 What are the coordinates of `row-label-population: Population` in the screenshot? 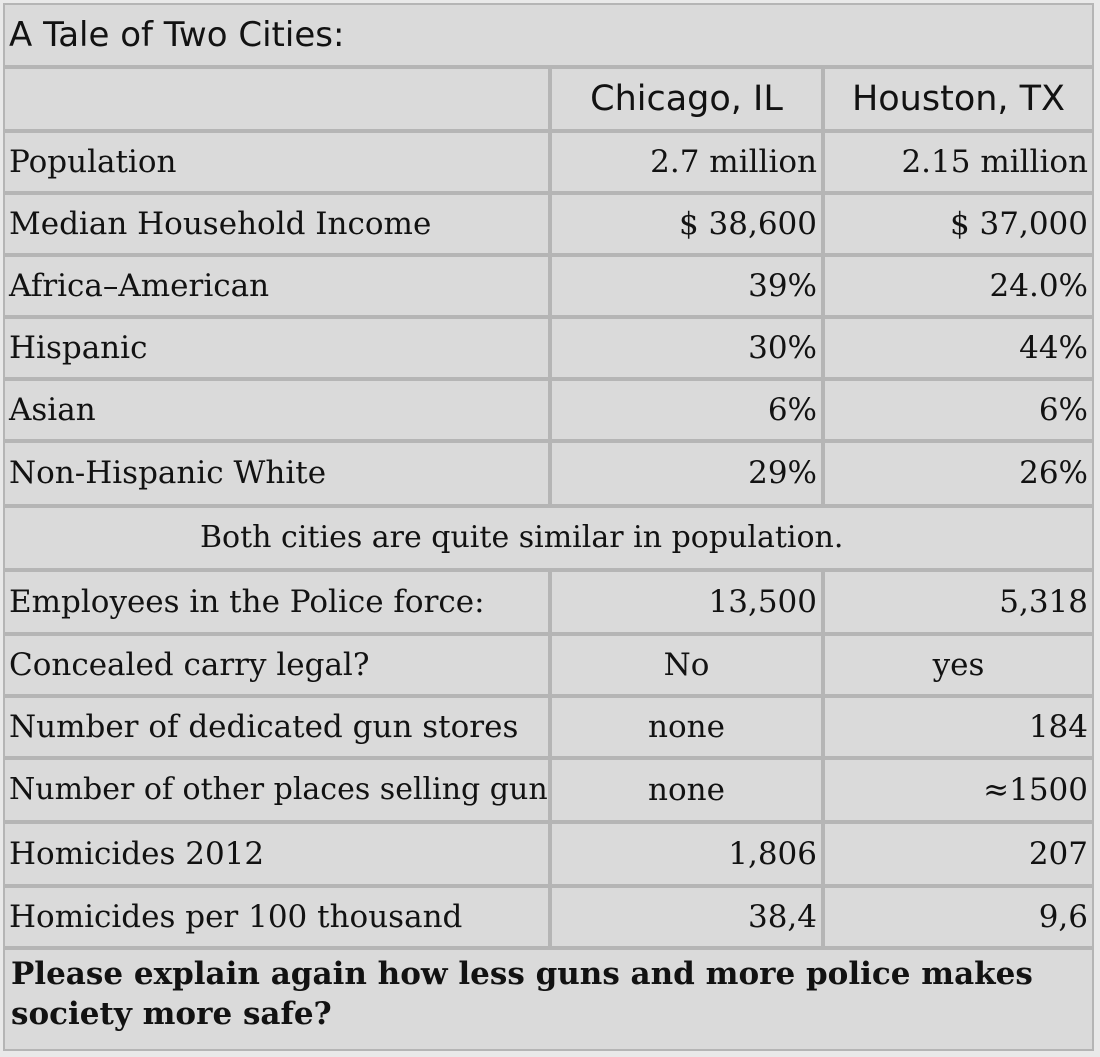 It's located at (276, 162).